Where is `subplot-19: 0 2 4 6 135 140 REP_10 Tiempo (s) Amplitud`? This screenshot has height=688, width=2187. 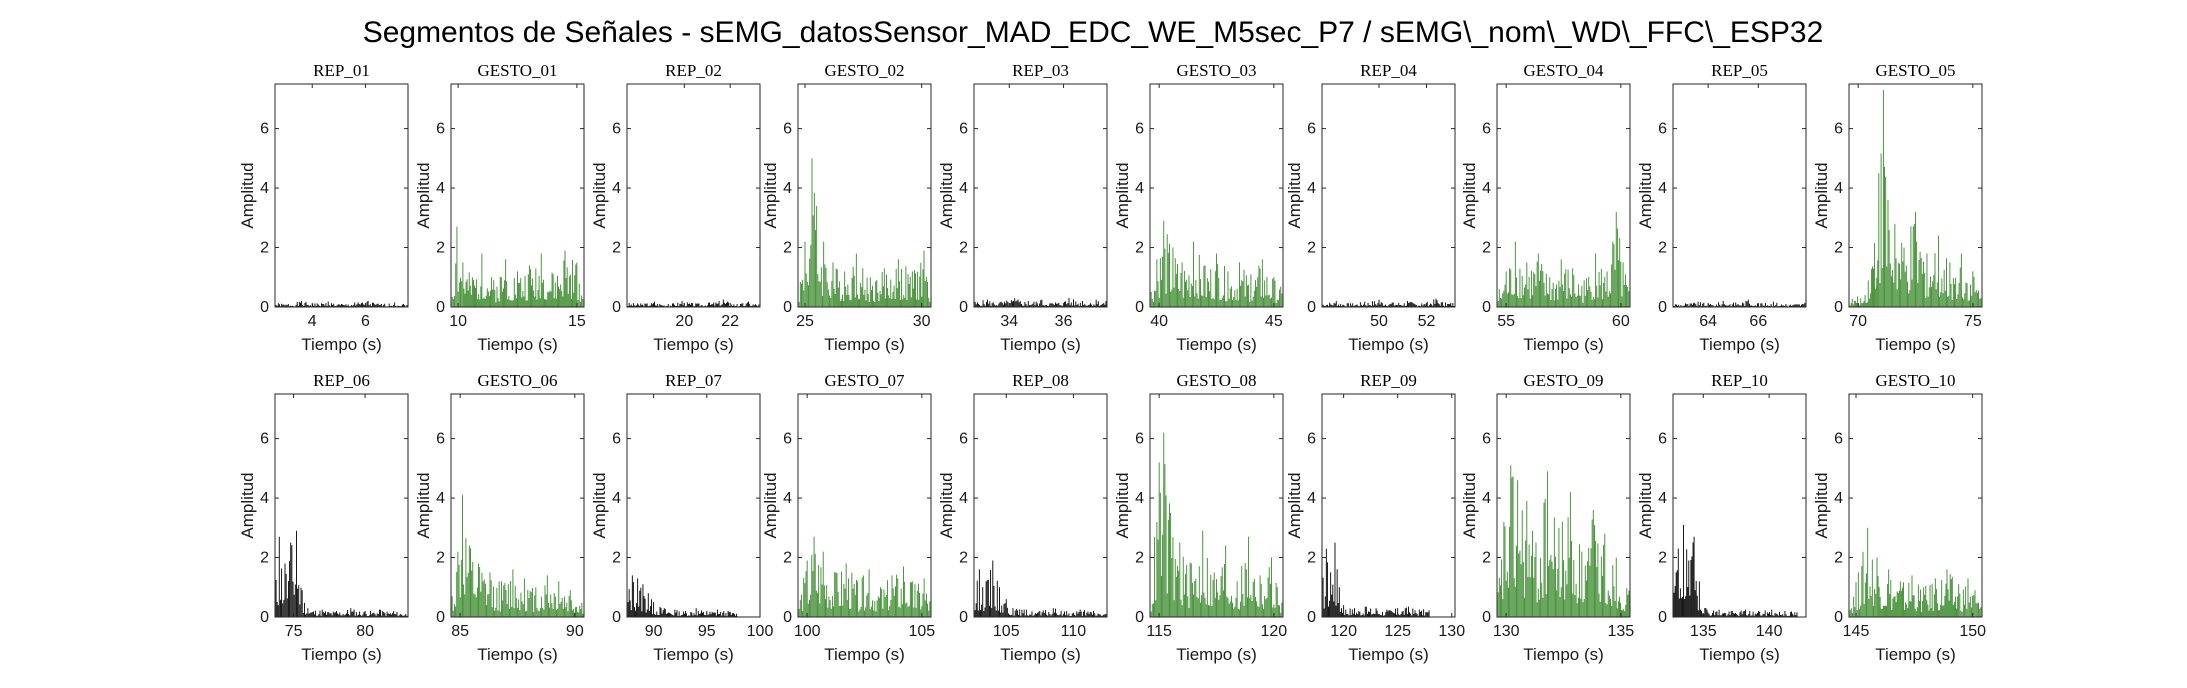
subplot-19: 0 2 4 6 135 140 REP_10 Tiempo (s) Amplitud is located at coordinates (1721, 517).